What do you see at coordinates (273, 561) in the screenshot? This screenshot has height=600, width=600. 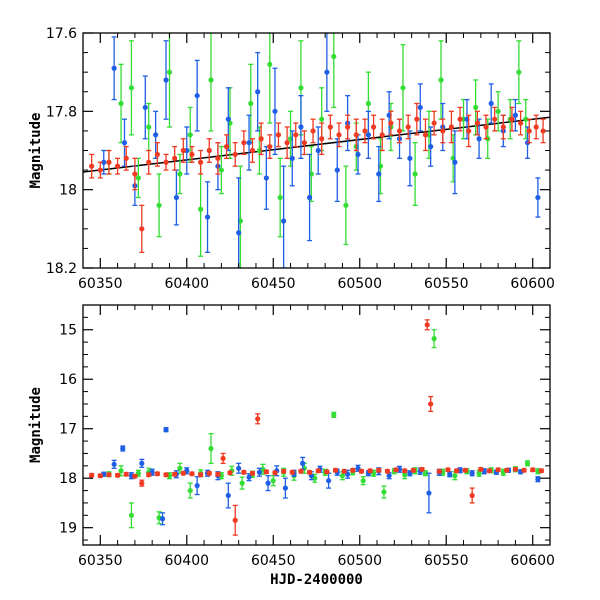 I see `x-tick-label: 60450` at bounding box center [273, 561].